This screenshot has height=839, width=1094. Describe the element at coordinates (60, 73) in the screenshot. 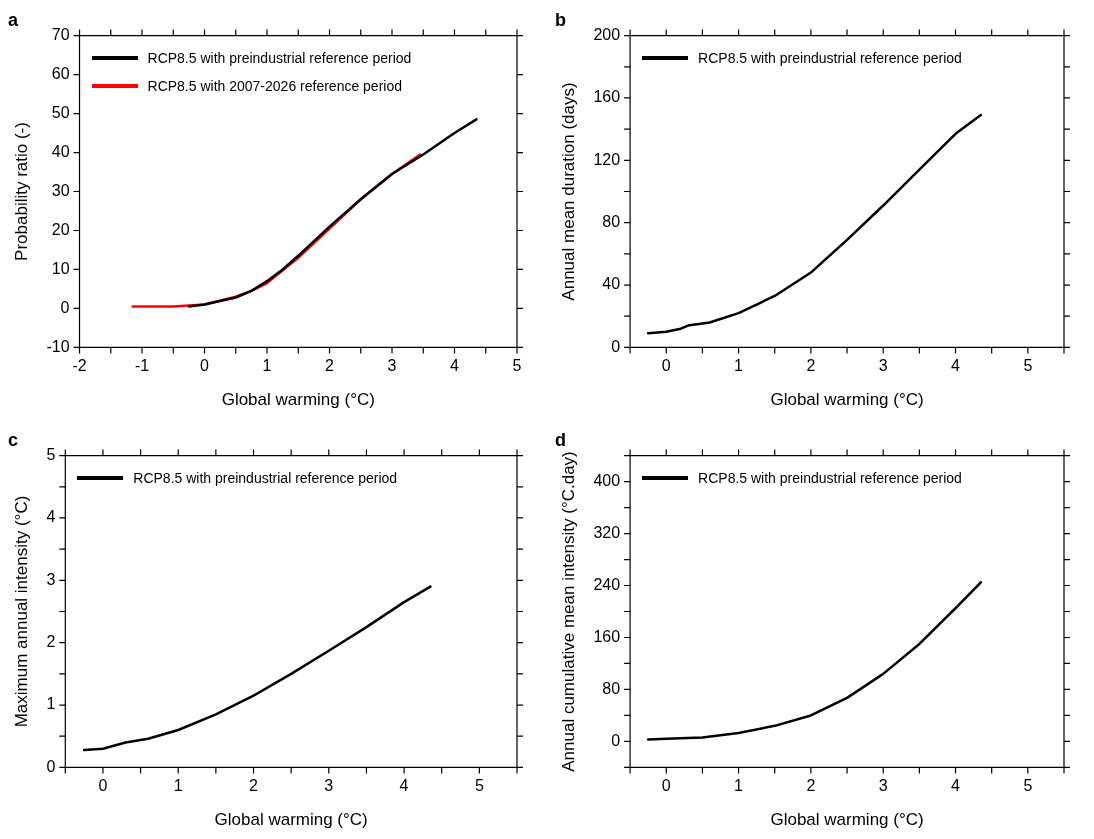

I see `y-tick-label: 60` at that location.